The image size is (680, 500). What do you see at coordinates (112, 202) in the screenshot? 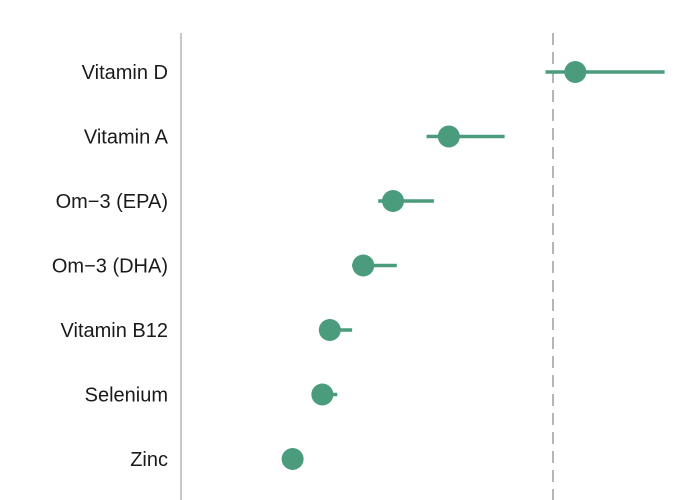
I see `category-label: Om−3 (EPA)` at bounding box center [112, 202].